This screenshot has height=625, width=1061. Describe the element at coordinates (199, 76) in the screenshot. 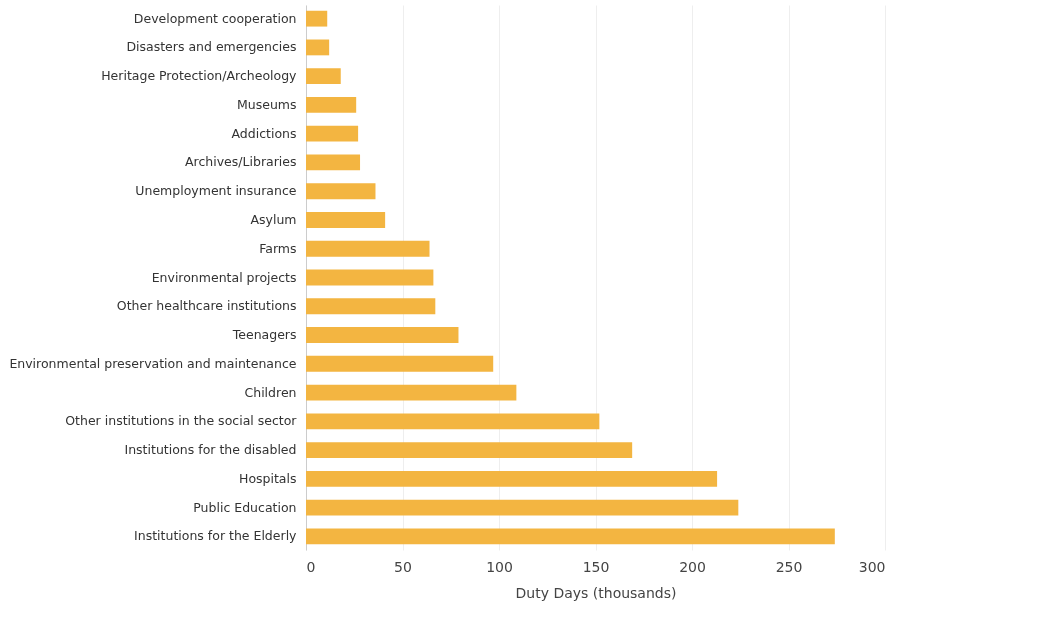

I see `y-tick-label: Heritage Protection/Archeology` at that location.